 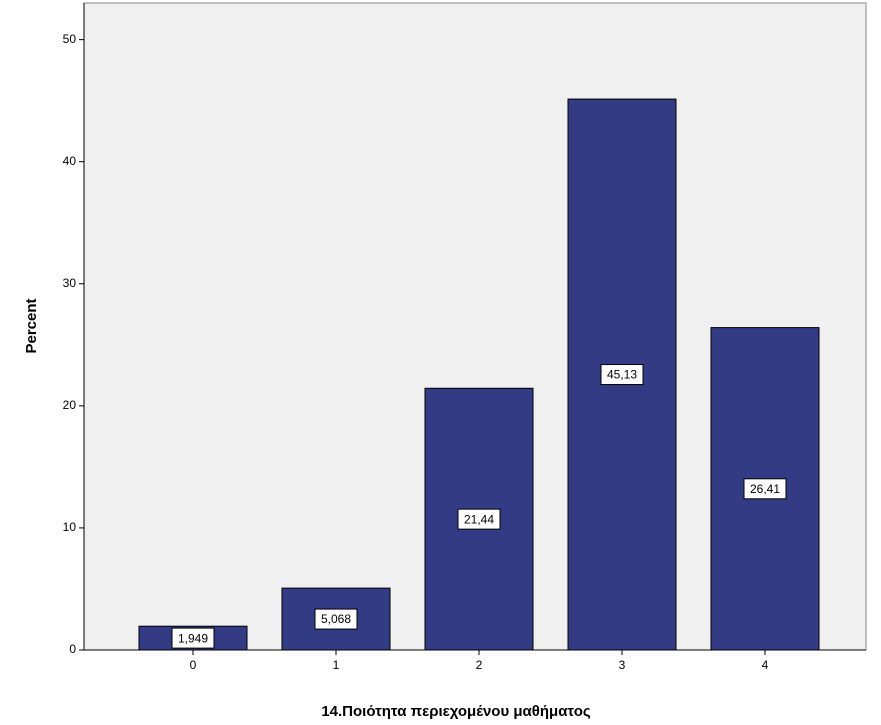 What do you see at coordinates (456, 711) in the screenshot?
I see `x-axis-title: 14.Ποιότητα περιεχομένου μαθήματος` at bounding box center [456, 711].